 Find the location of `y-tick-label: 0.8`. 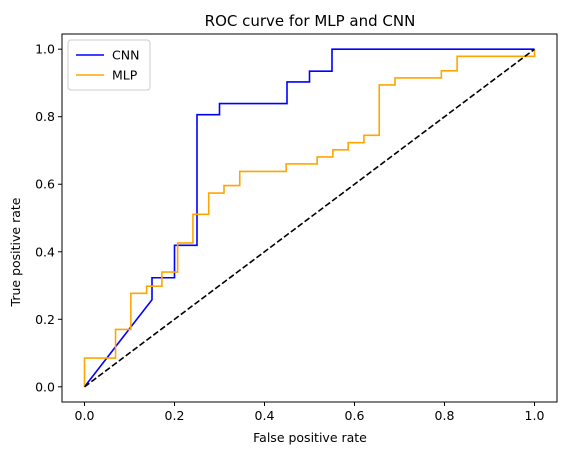

y-tick-label: 0.8 is located at coordinates (45, 116).